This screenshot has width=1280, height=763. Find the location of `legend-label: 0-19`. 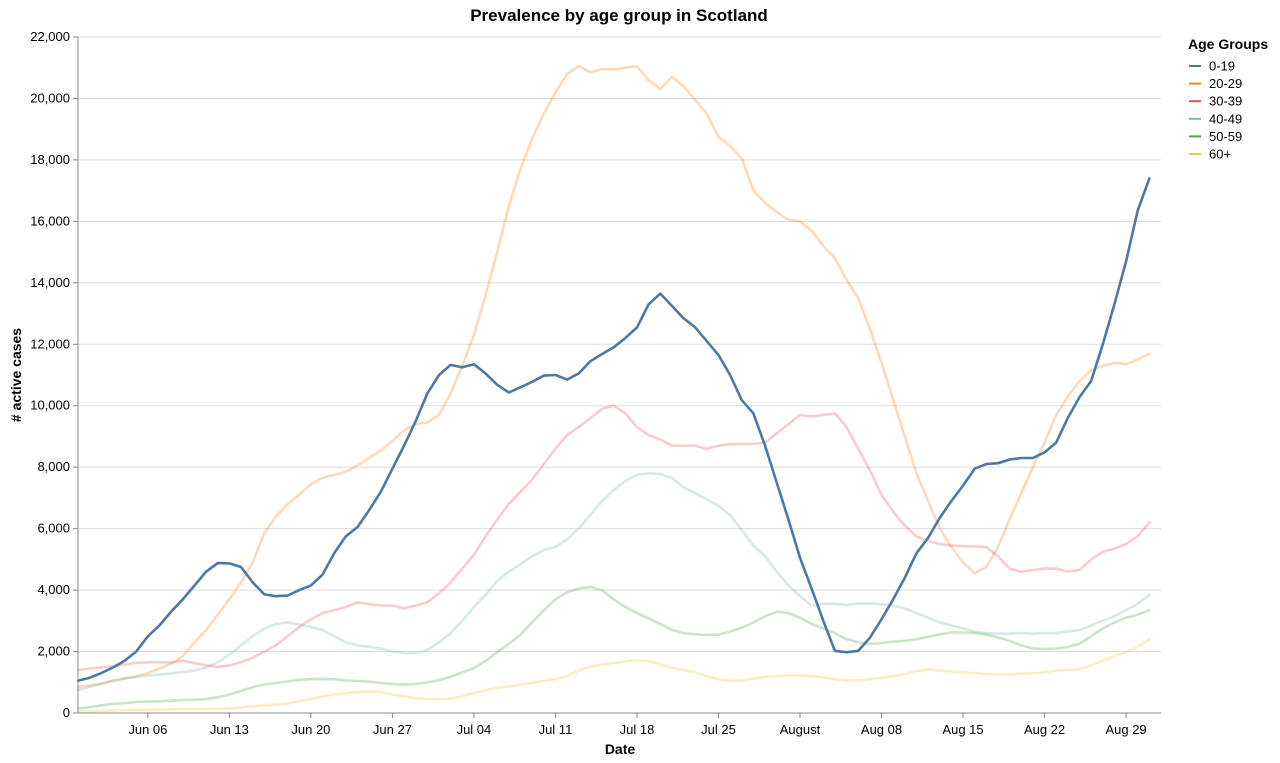

legend-label: 0-19 is located at coordinates (1222, 66).